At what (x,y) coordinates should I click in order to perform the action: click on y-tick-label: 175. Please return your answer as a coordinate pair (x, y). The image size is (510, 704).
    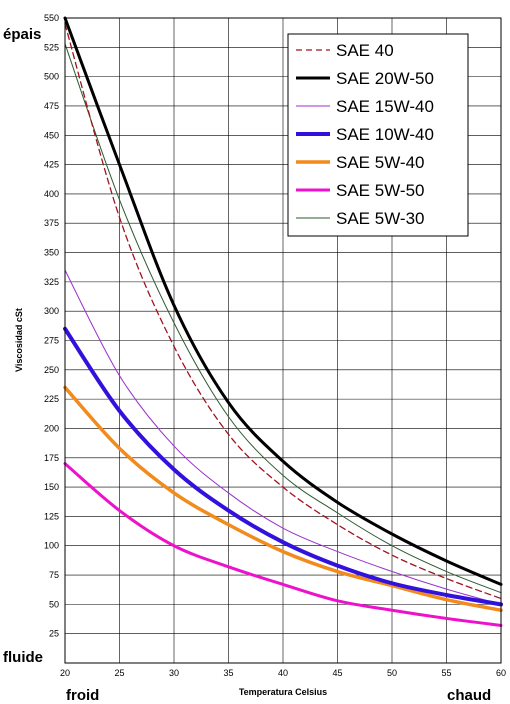
    Looking at the image, I should click on (51, 458).